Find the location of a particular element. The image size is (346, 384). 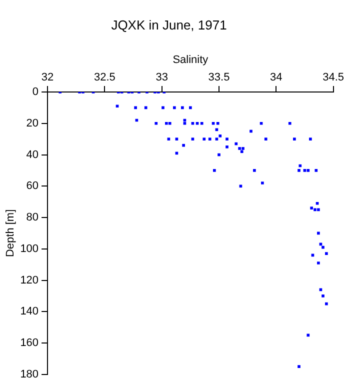

chart-title: JQXK in June, 1971 is located at coordinates (169, 24).